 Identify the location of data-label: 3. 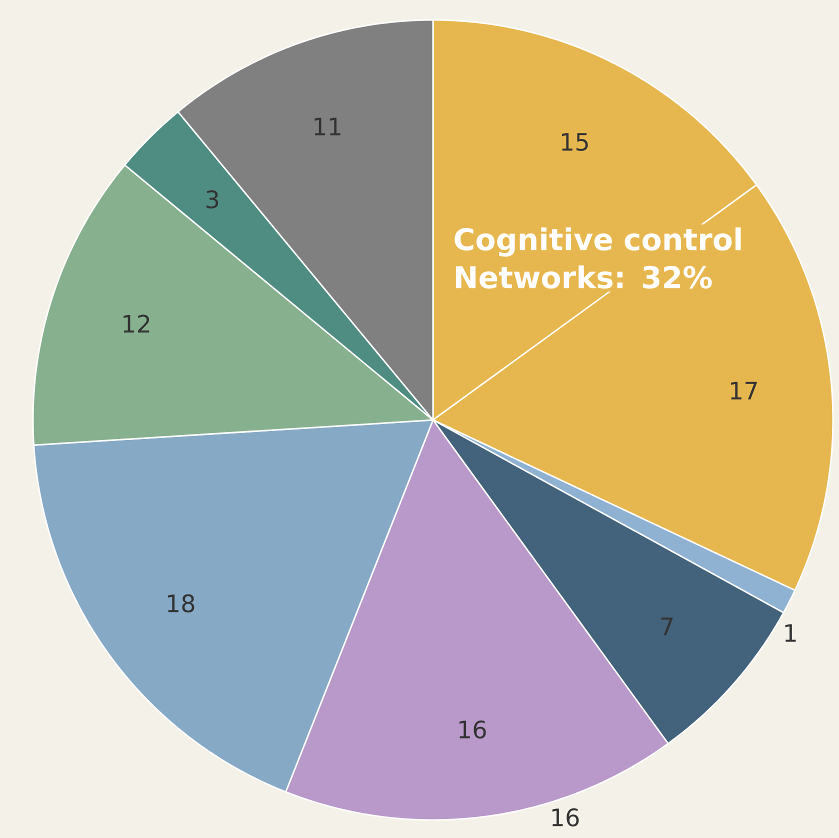
(212, 199).